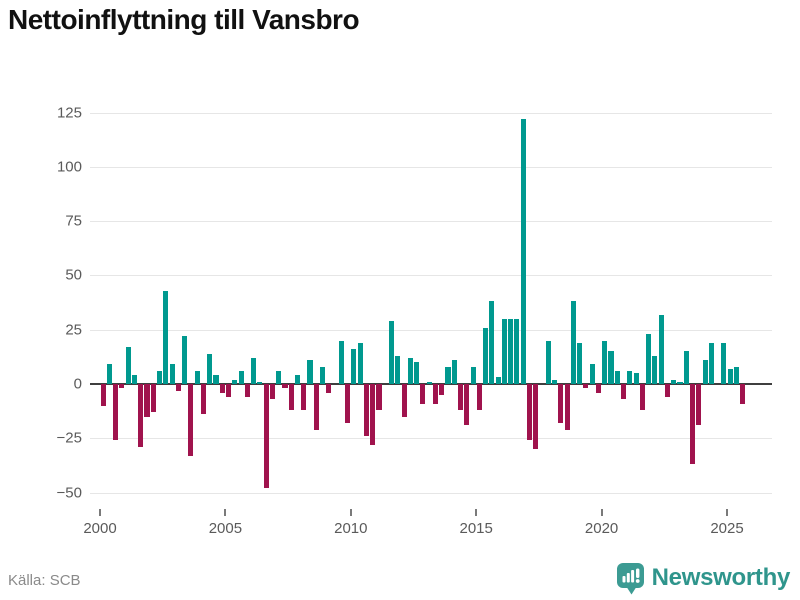 The height and width of the screenshot is (600, 800). What do you see at coordinates (351, 528) in the screenshot?
I see `x-axis-label: 2010` at bounding box center [351, 528].